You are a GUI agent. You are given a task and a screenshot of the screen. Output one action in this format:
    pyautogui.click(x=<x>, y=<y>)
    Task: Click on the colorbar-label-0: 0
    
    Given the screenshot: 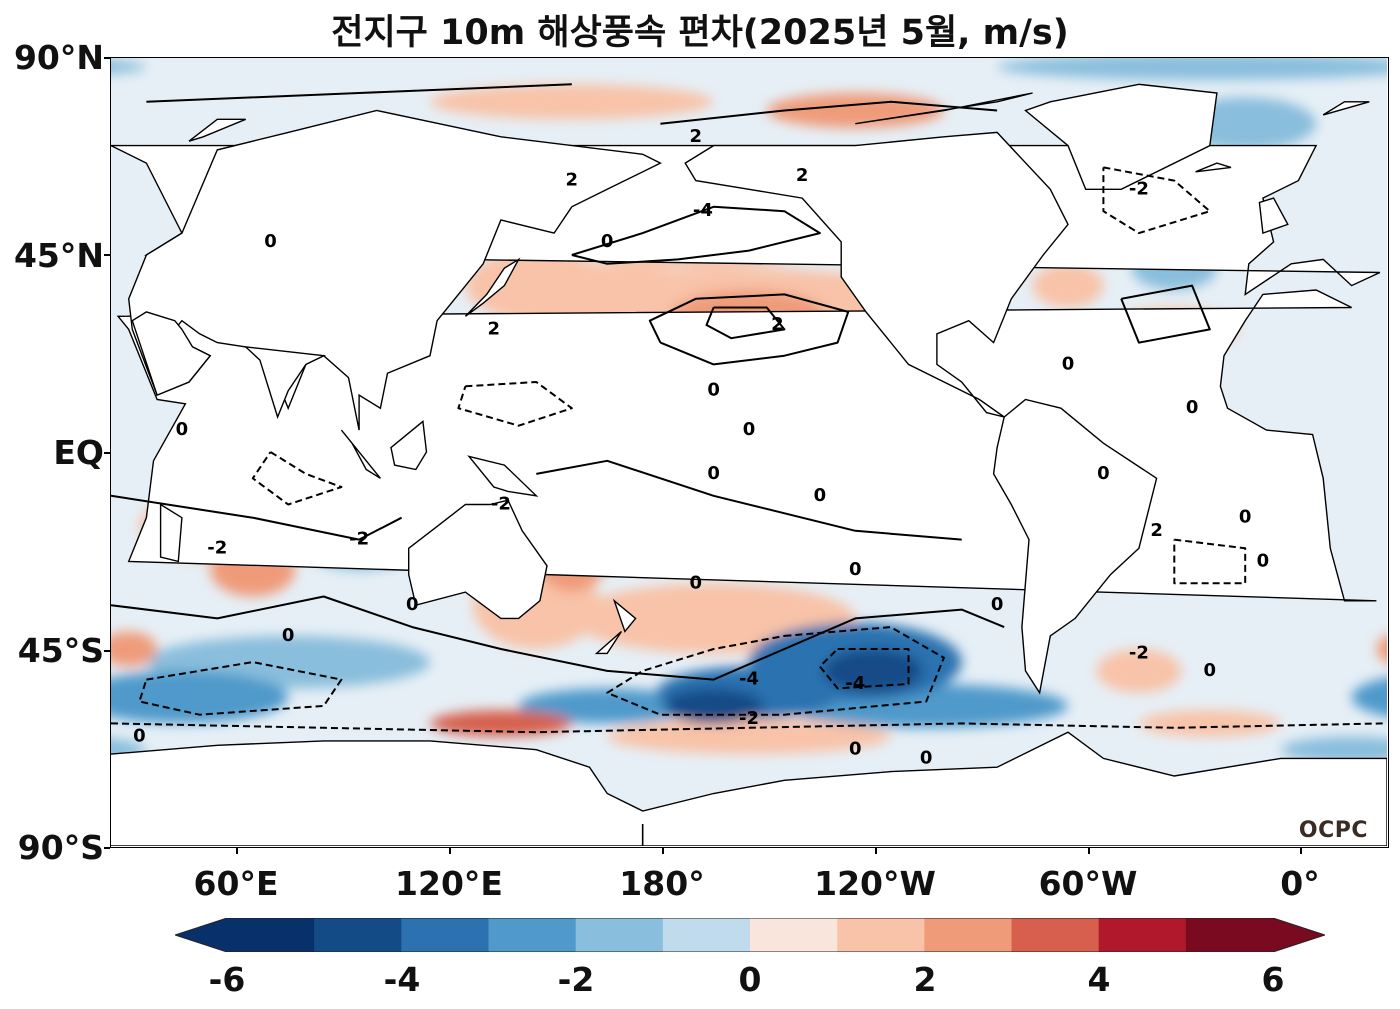 What is the action you would take?
    pyautogui.click(x=750, y=979)
    